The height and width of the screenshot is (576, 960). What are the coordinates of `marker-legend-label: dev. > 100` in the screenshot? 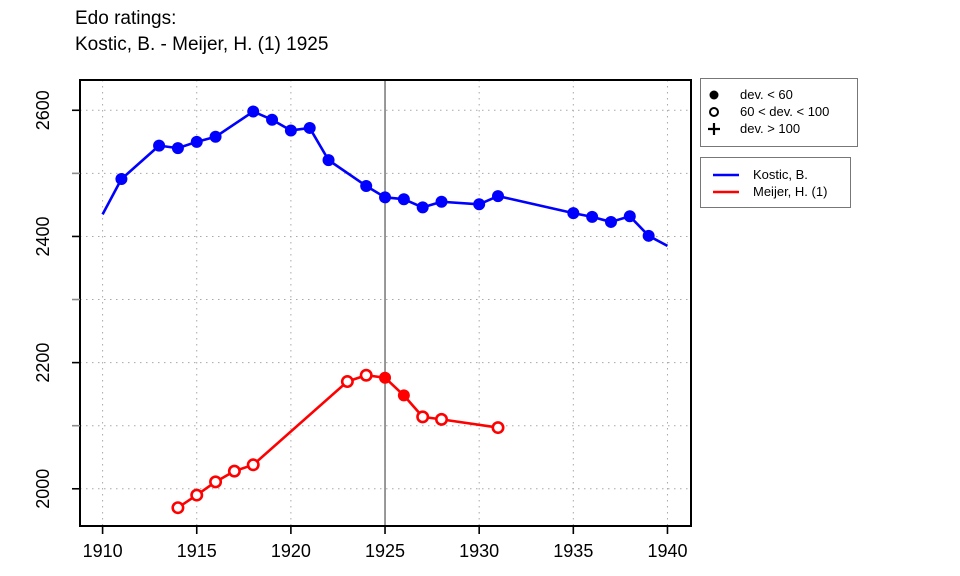 It's located at (770, 128).